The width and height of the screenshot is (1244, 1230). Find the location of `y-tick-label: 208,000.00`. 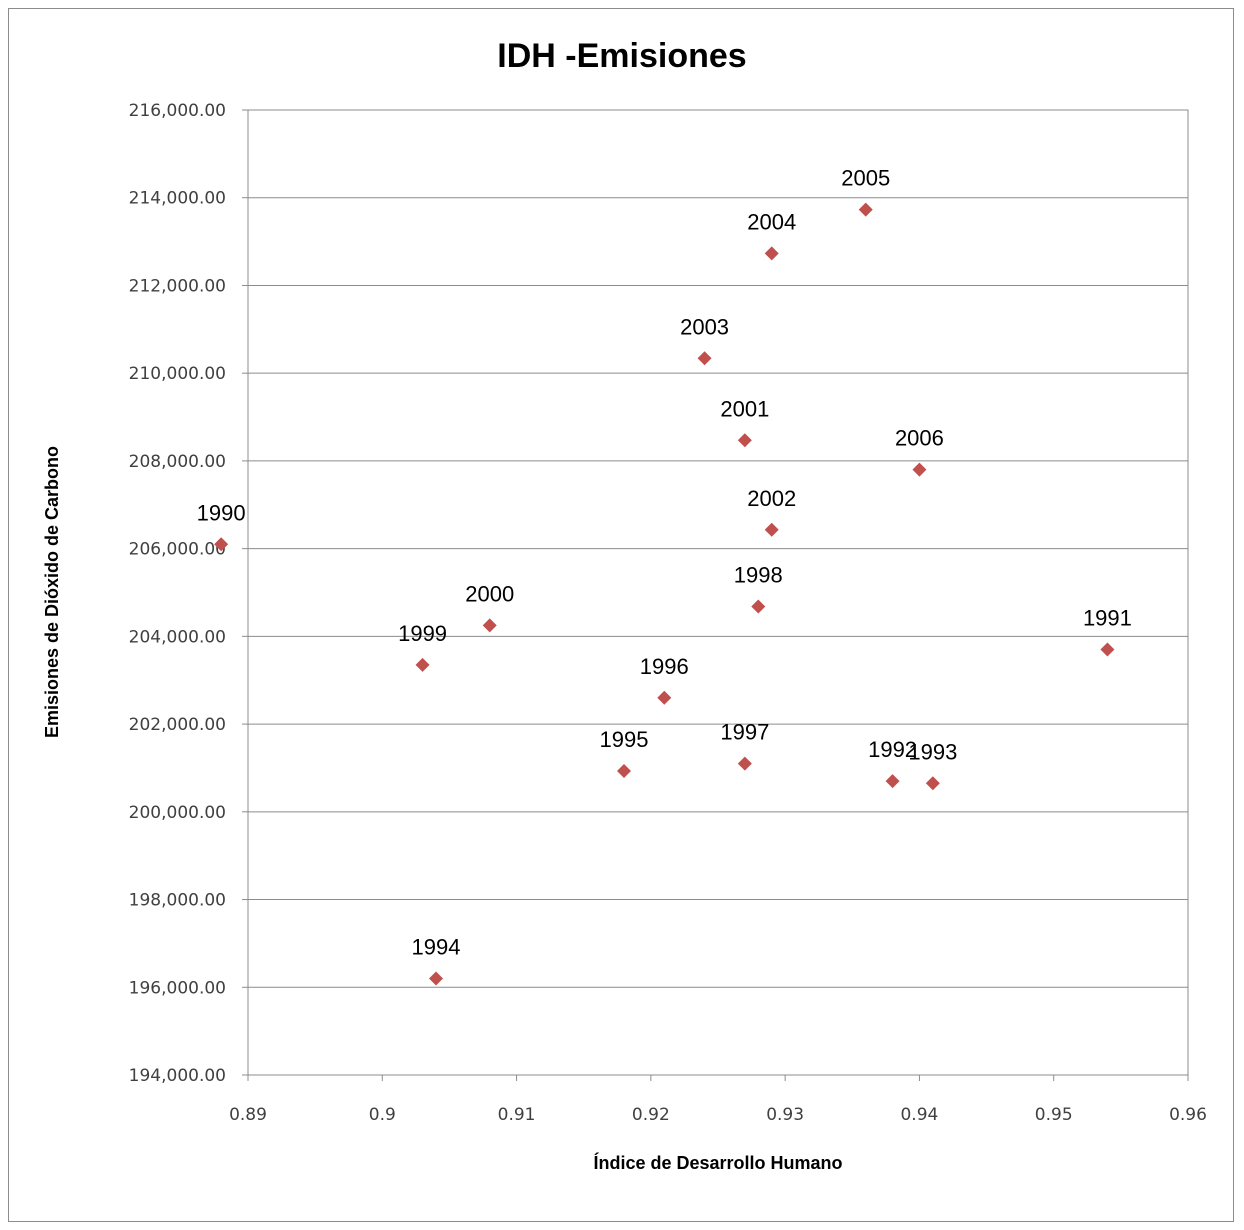

y-tick-label: 208,000.00 is located at coordinates (177, 462).